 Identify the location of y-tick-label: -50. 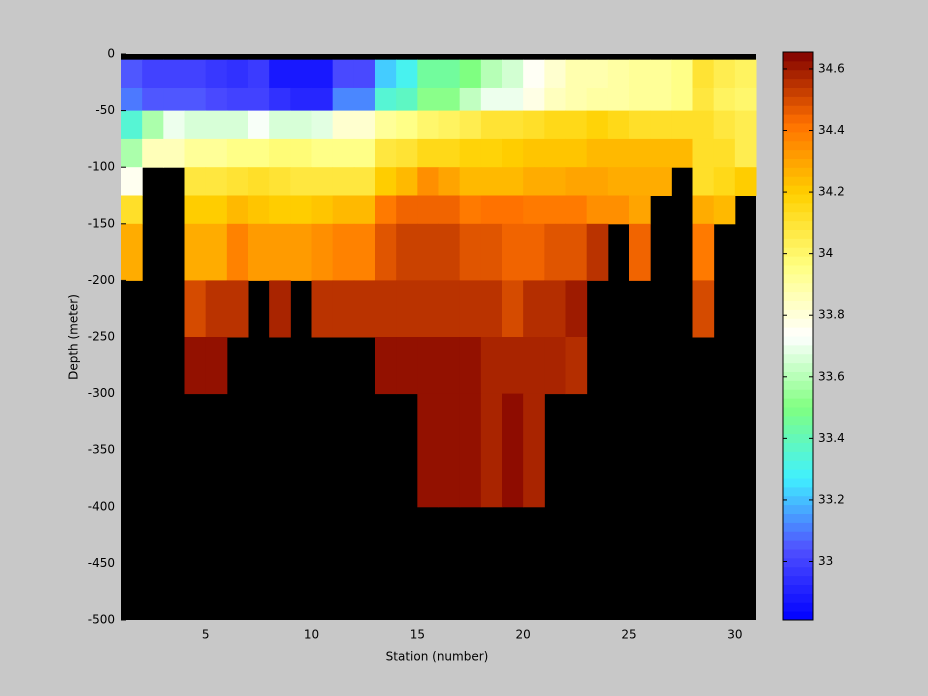
(105, 110).